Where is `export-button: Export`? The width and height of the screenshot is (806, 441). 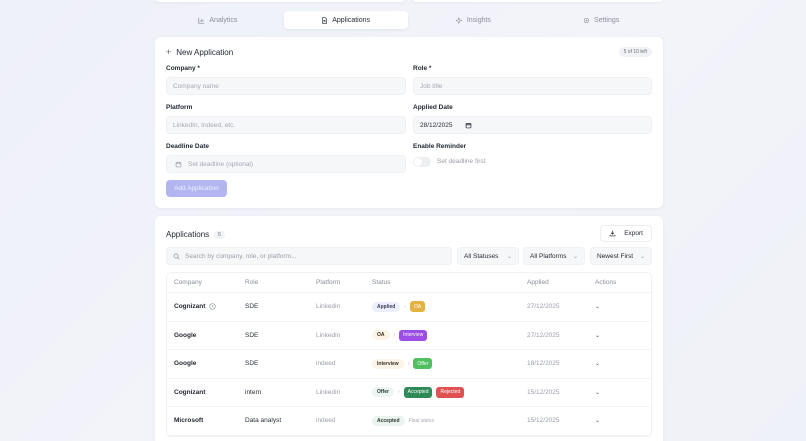
export-button: Export is located at coordinates (626, 233).